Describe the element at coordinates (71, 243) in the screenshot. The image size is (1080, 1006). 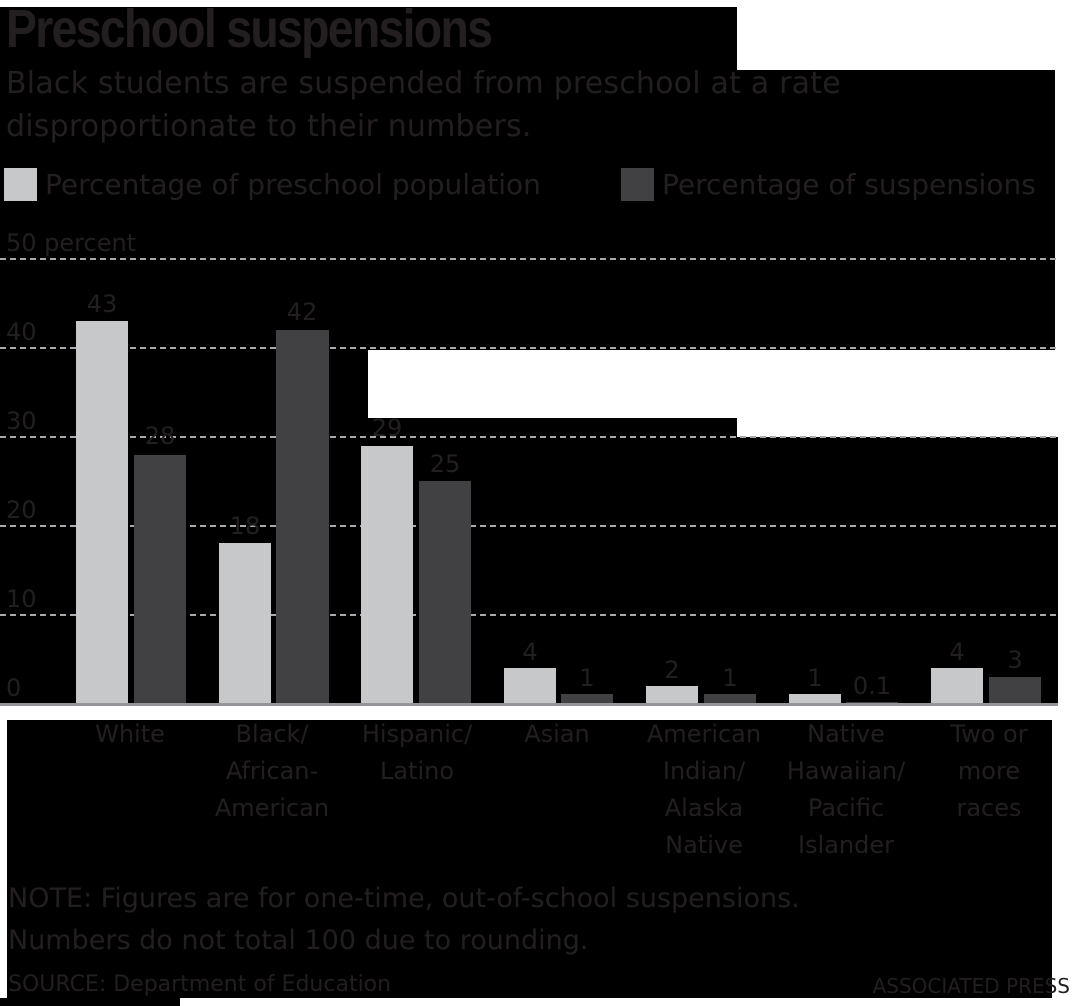
I see `y-tick-50: 50 percent` at that location.